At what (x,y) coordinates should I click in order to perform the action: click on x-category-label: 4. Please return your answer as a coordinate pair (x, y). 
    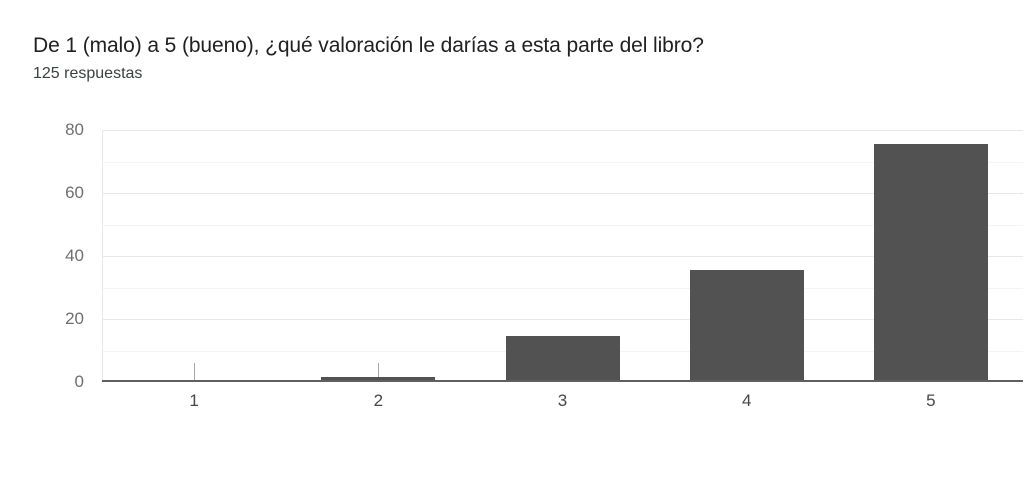
    Looking at the image, I should click on (746, 400).